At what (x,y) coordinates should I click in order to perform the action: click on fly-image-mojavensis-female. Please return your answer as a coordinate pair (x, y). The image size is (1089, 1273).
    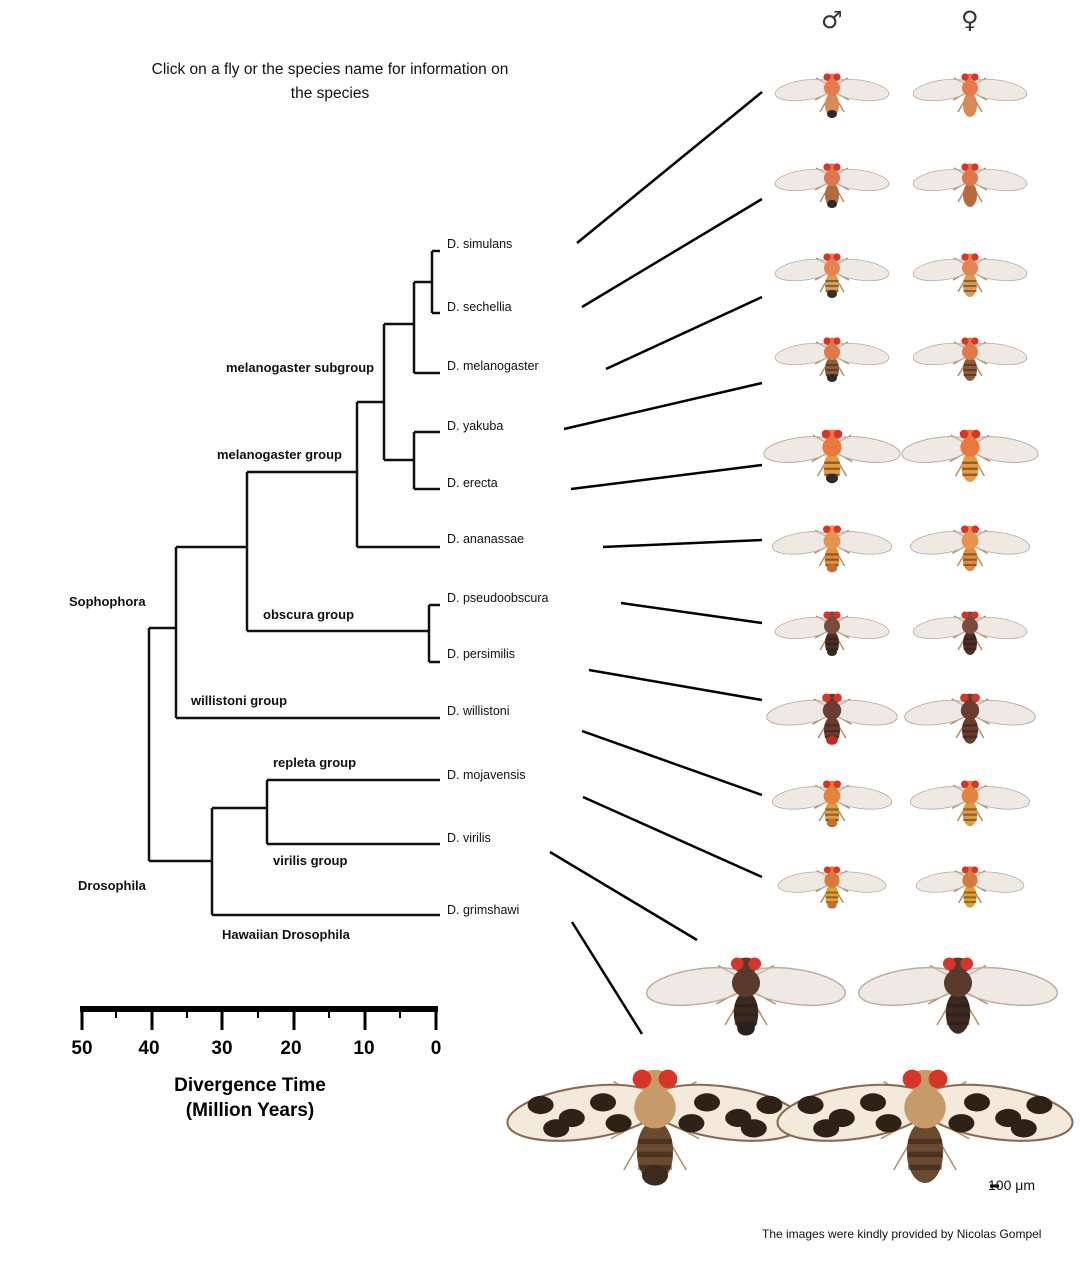
    Looking at the image, I should click on (970, 887).